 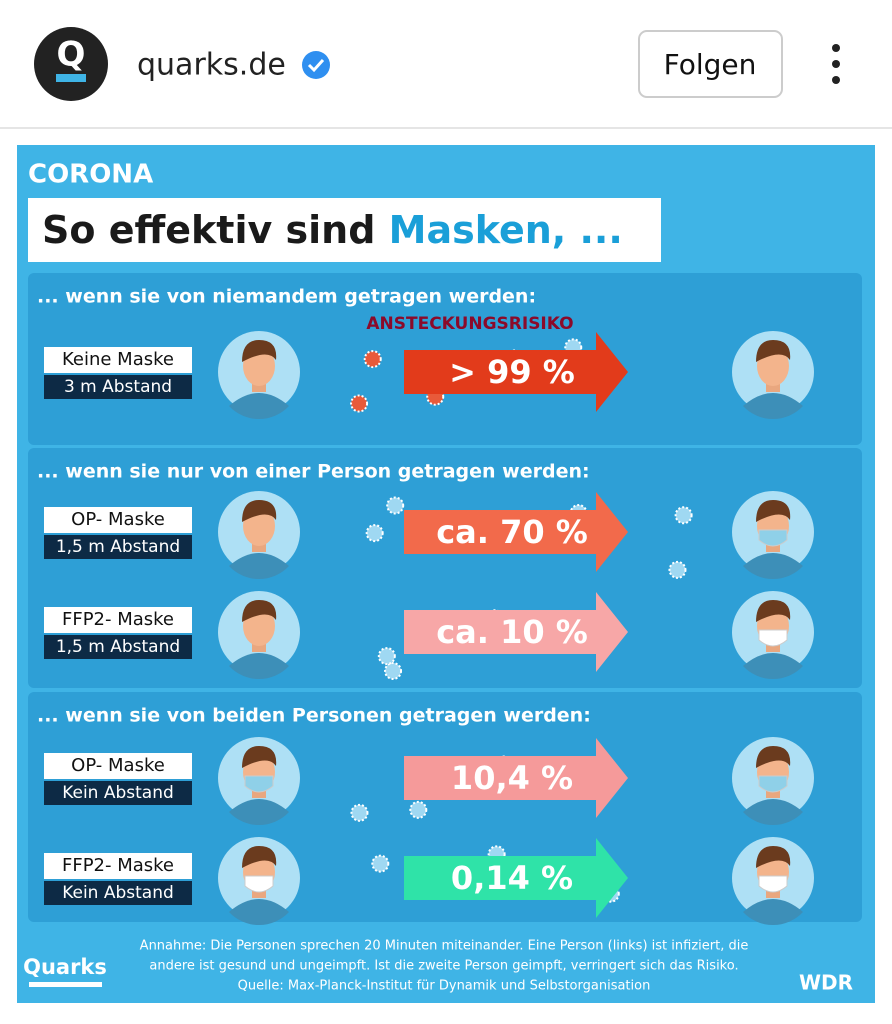 What do you see at coordinates (65, 967) in the screenshot?
I see `logo-left: Quarks` at bounding box center [65, 967].